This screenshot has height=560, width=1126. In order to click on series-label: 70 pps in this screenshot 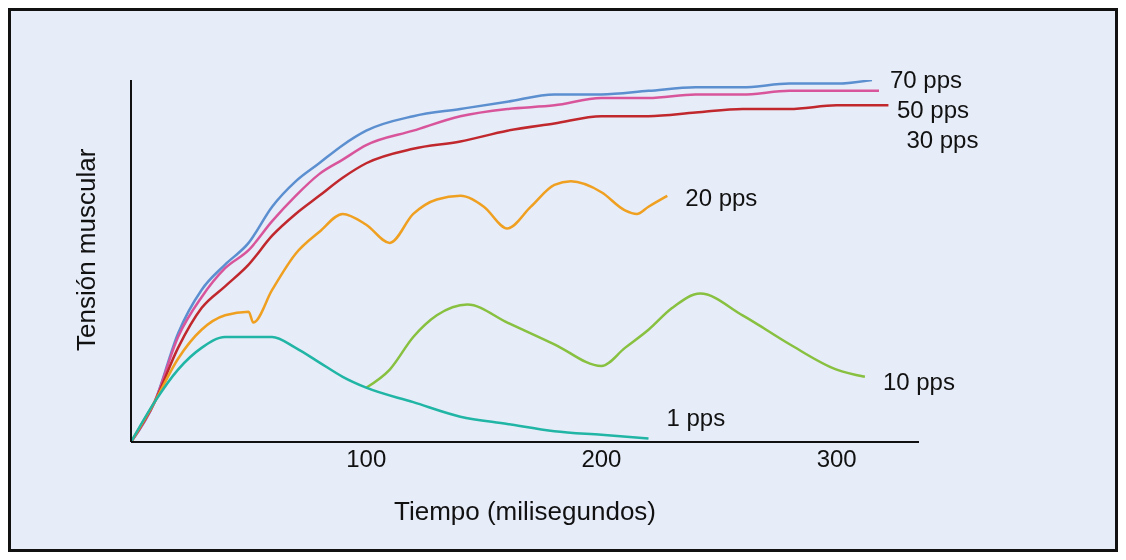, I will do `click(926, 79)`.